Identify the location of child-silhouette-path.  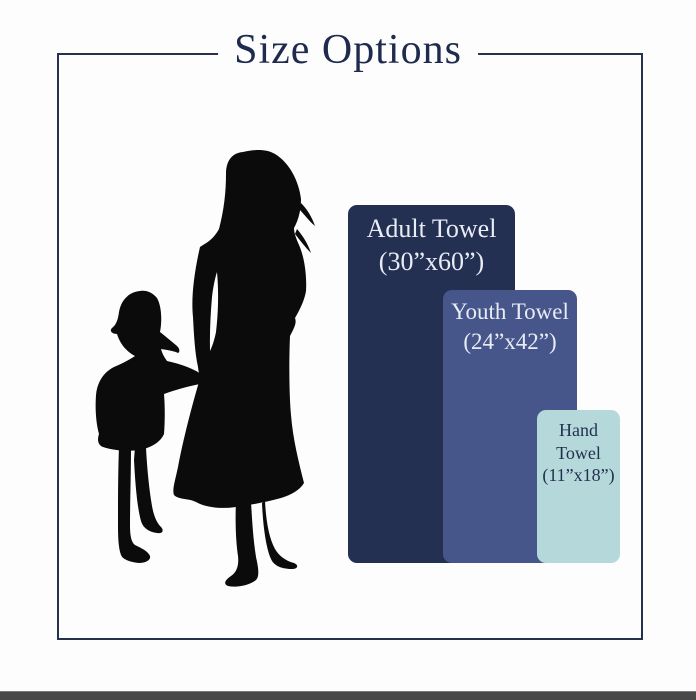
(150, 370).